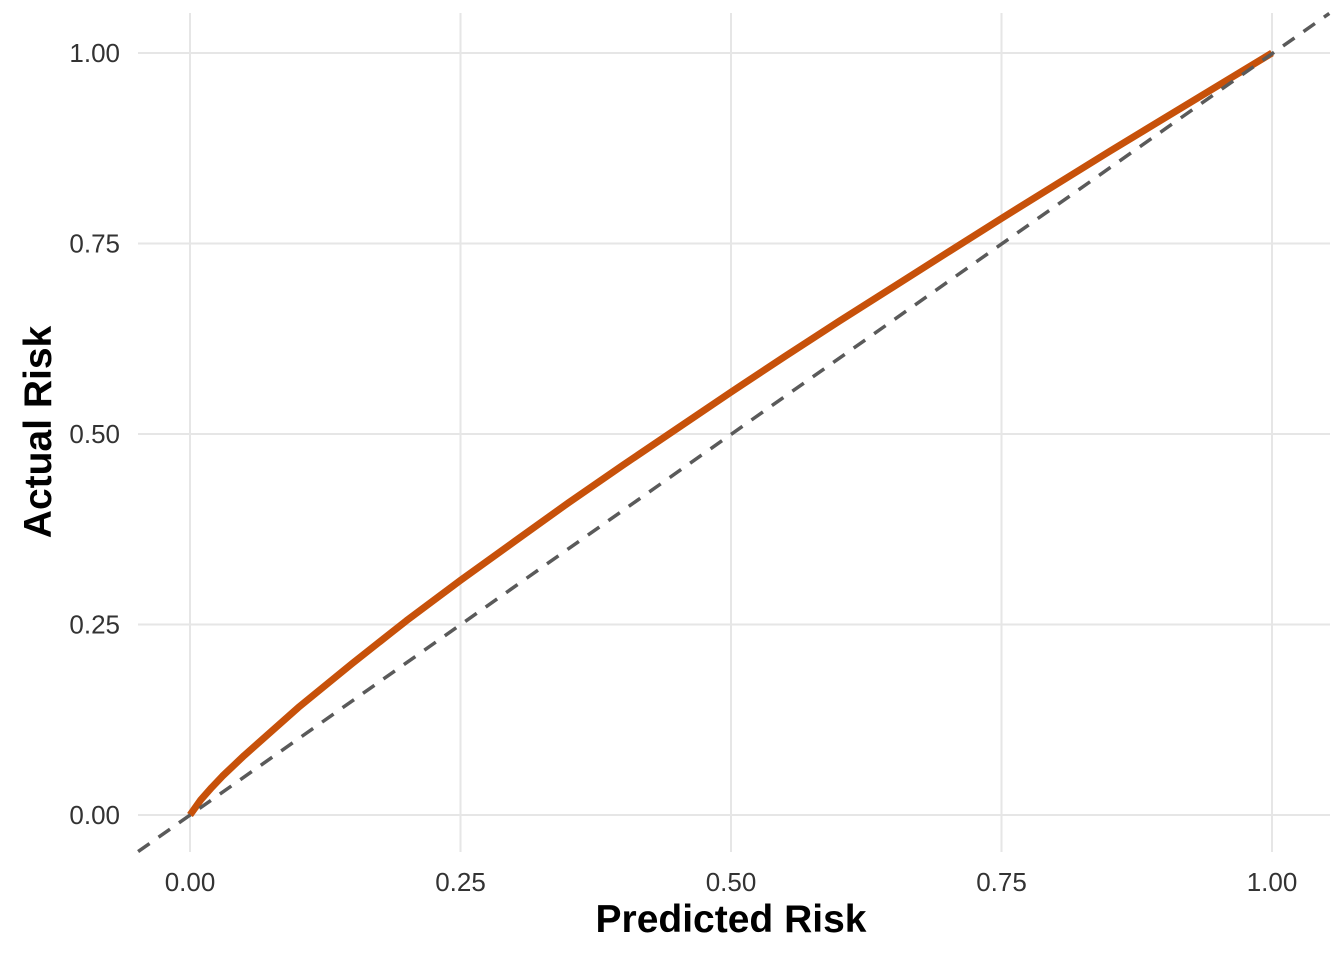 The width and height of the screenshot is (1344, 960). What do you see at coordinates (94, 434) in the screenshot?
I see `y-tick-label: 0.50` at bounding box center [94, 434].